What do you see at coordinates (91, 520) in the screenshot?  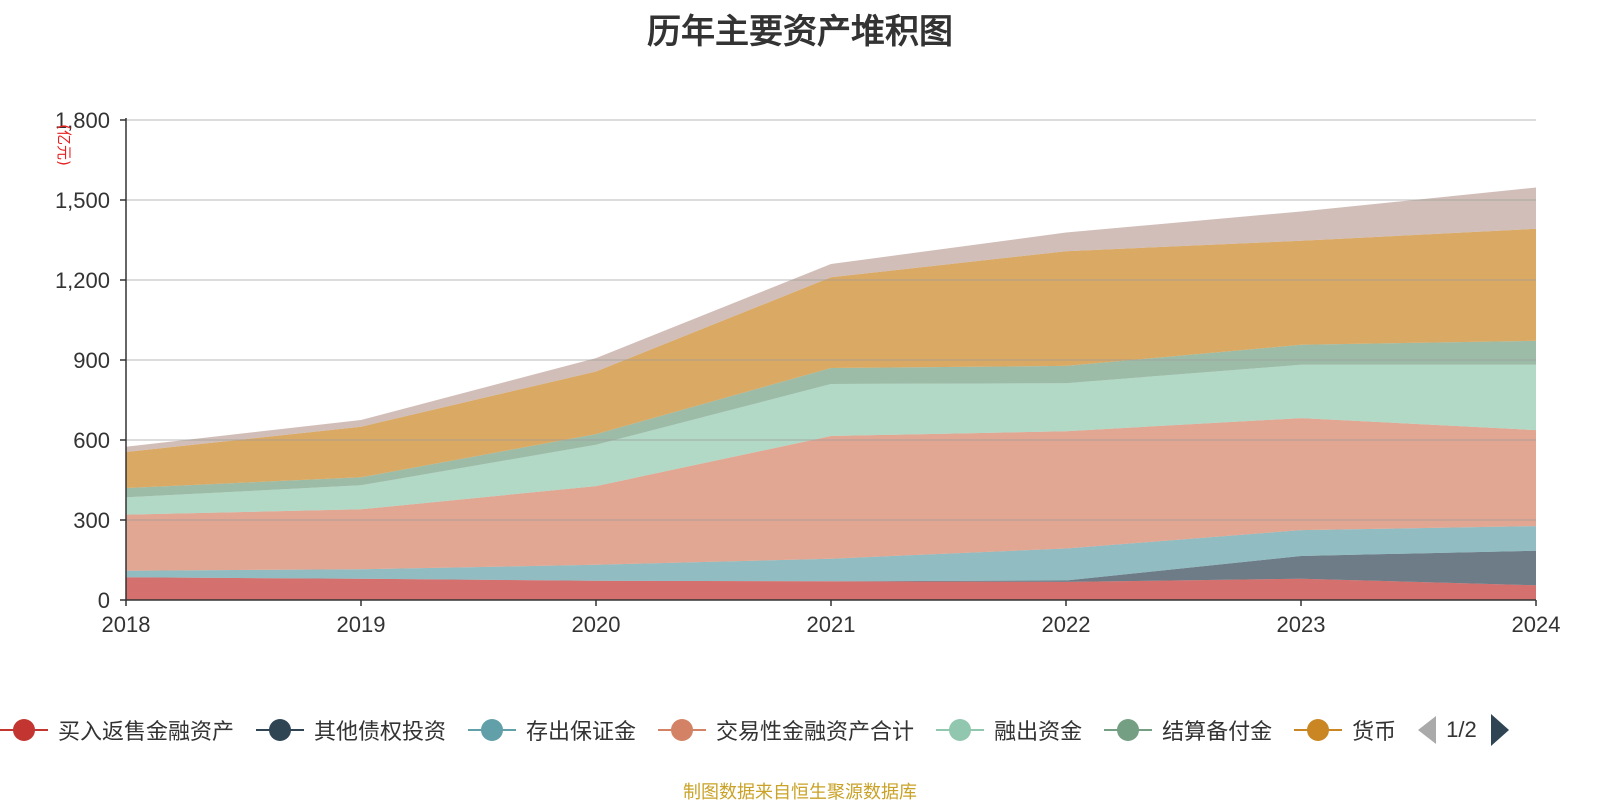 I see `y-tick-label-1: 300` at bounding box center [91, 520].